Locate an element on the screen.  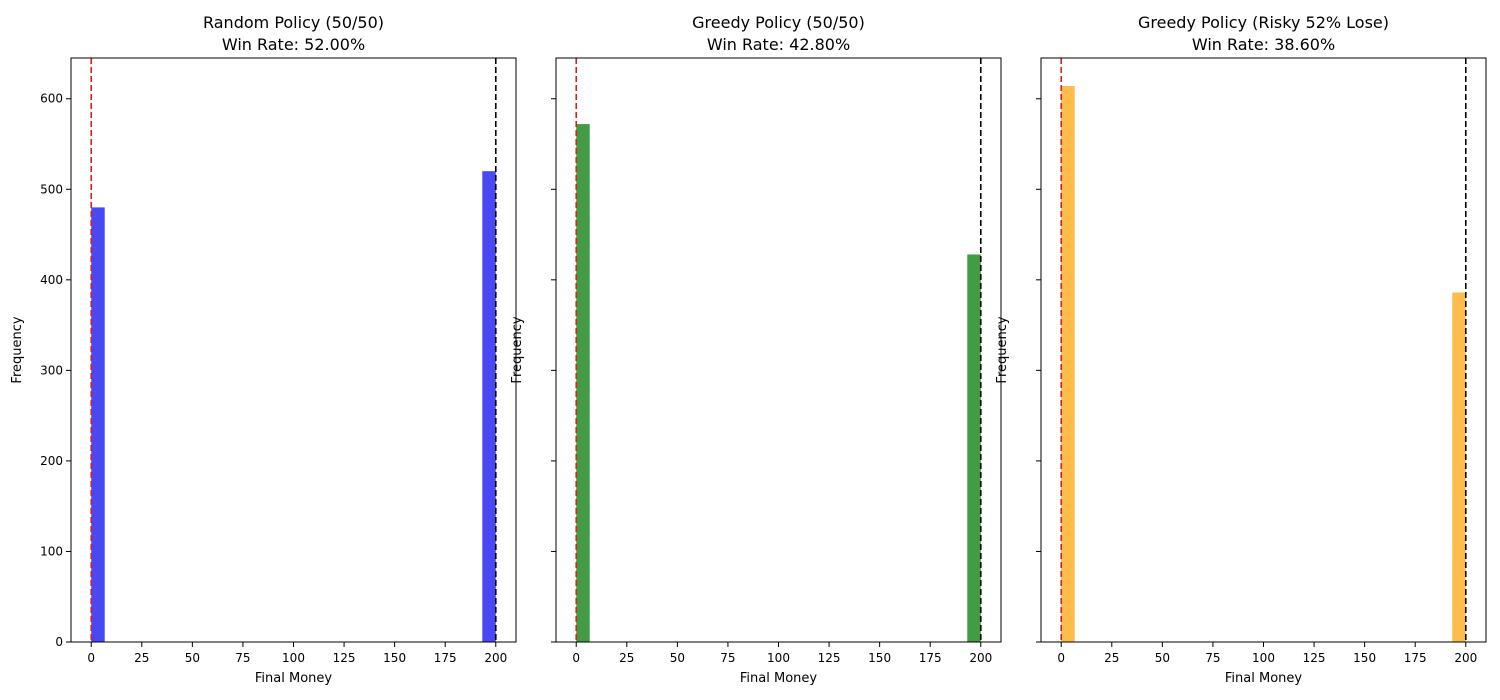
subplot-title: Greedy Policy (Risky 52% Lose) is located at coordinates (1263, 22).